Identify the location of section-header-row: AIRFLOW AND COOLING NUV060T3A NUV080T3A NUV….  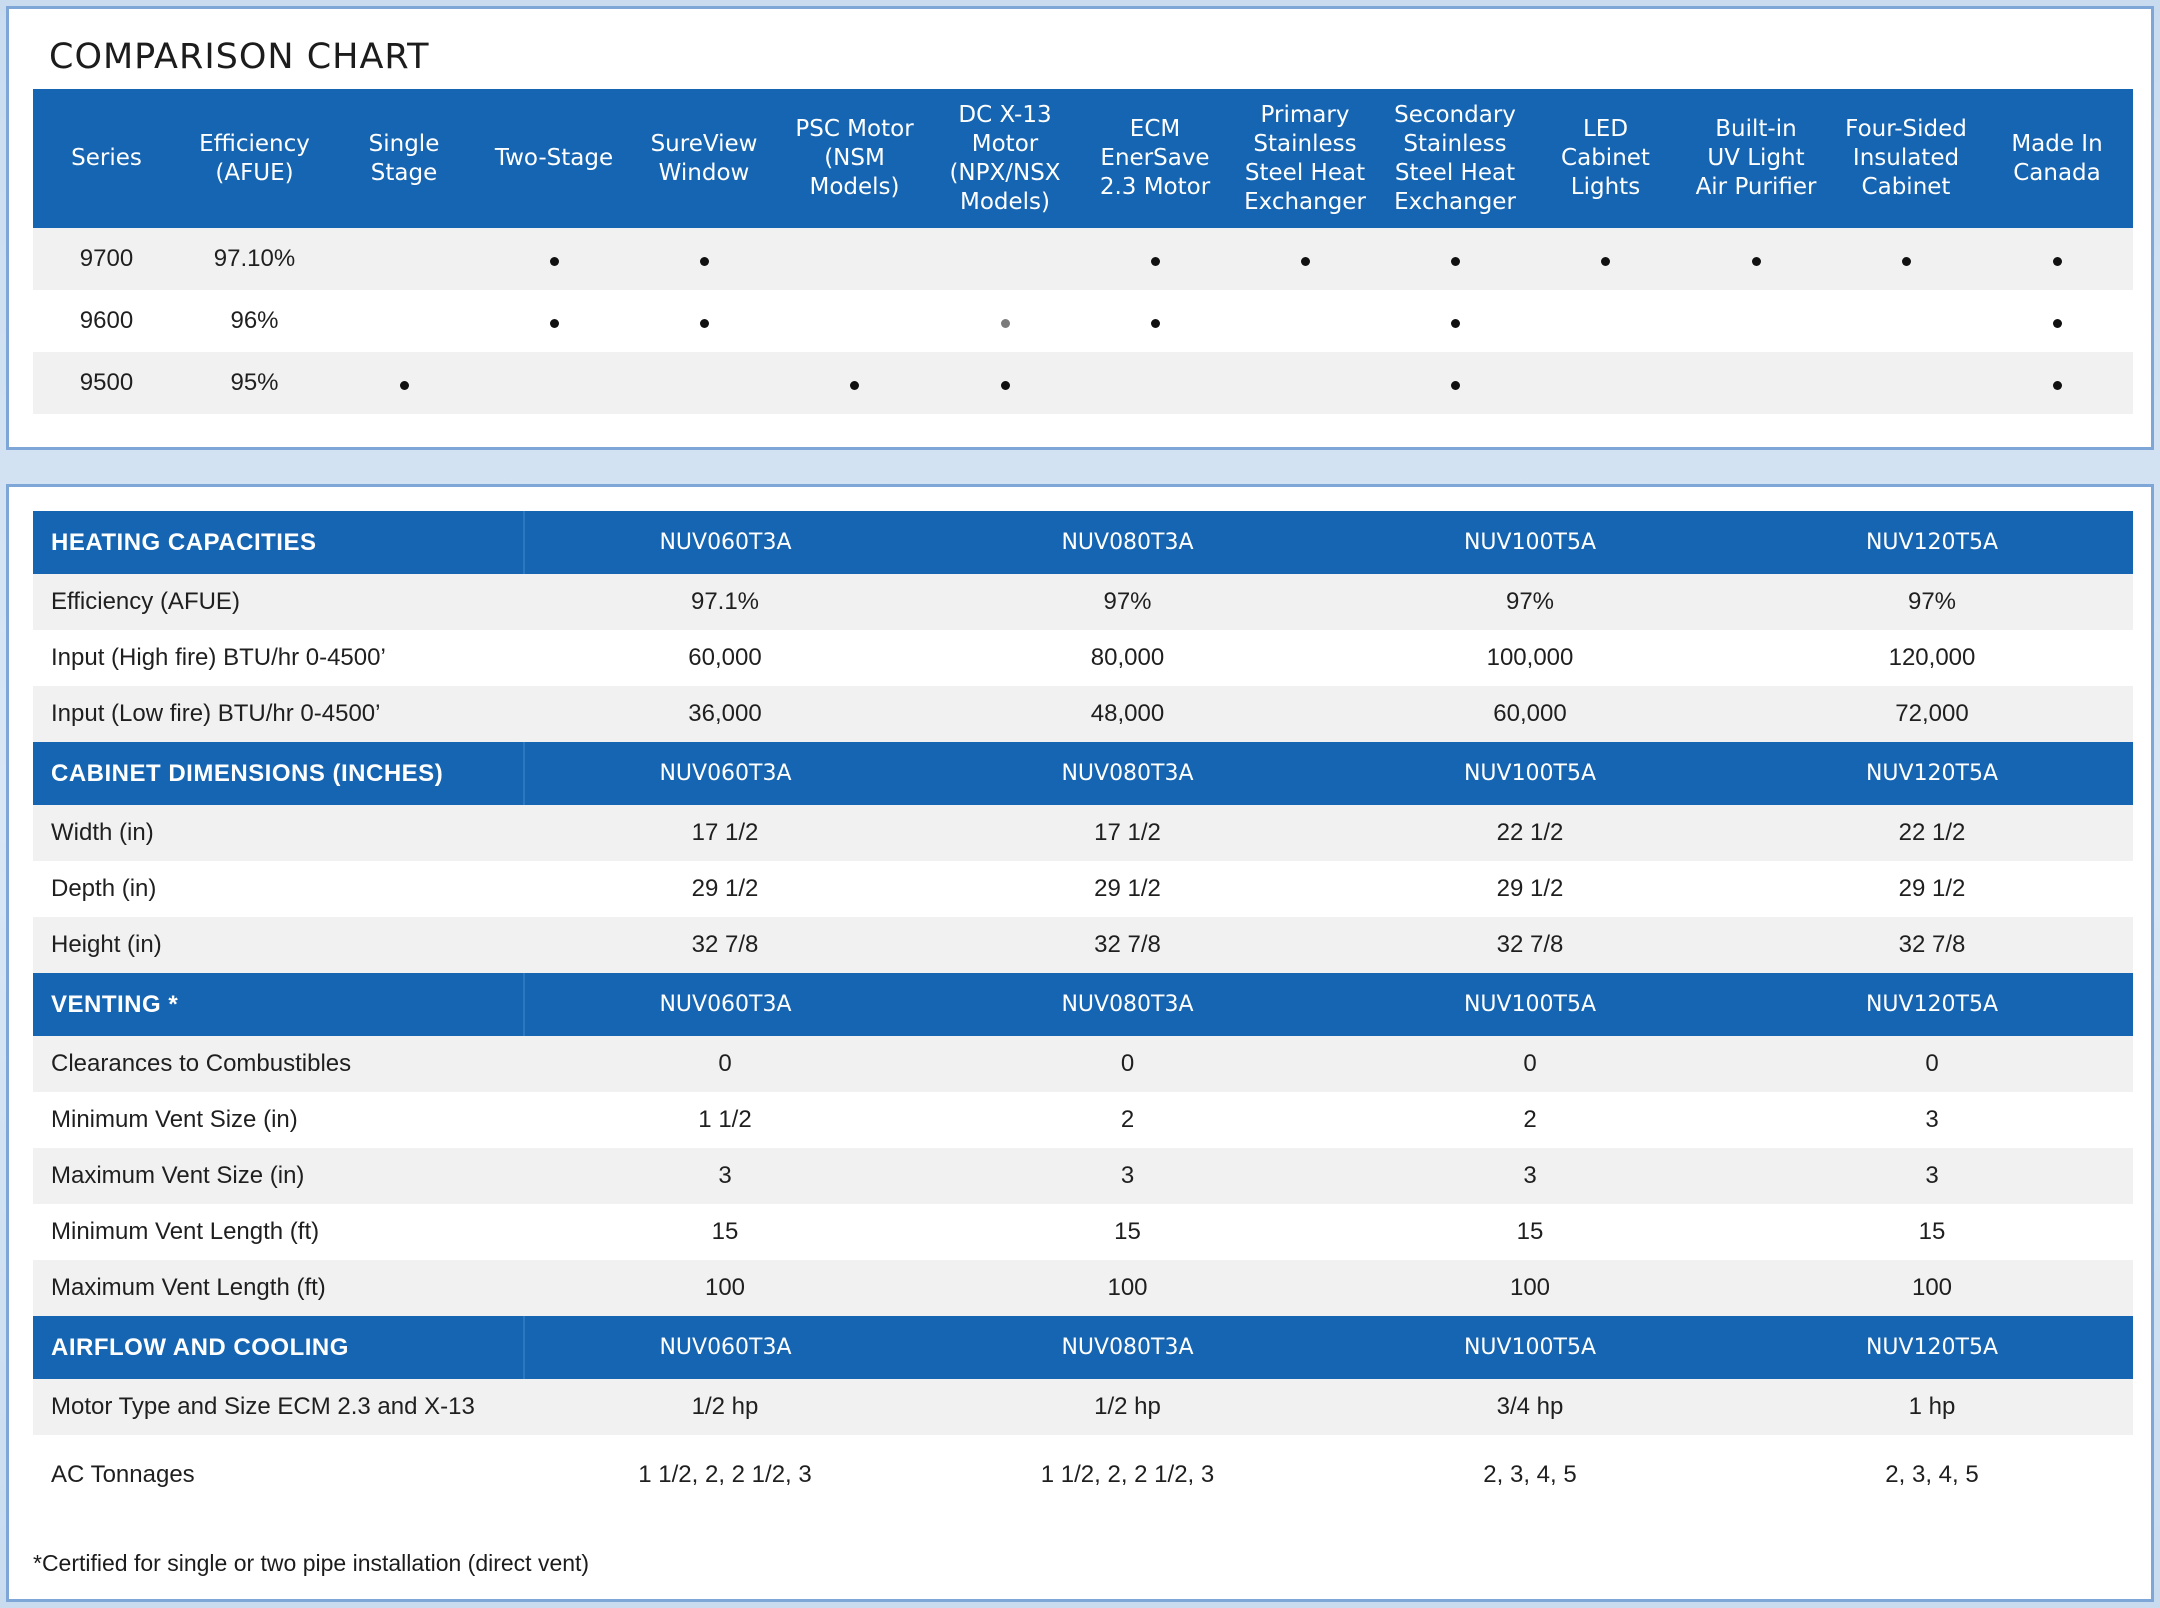
(1083, 1347).